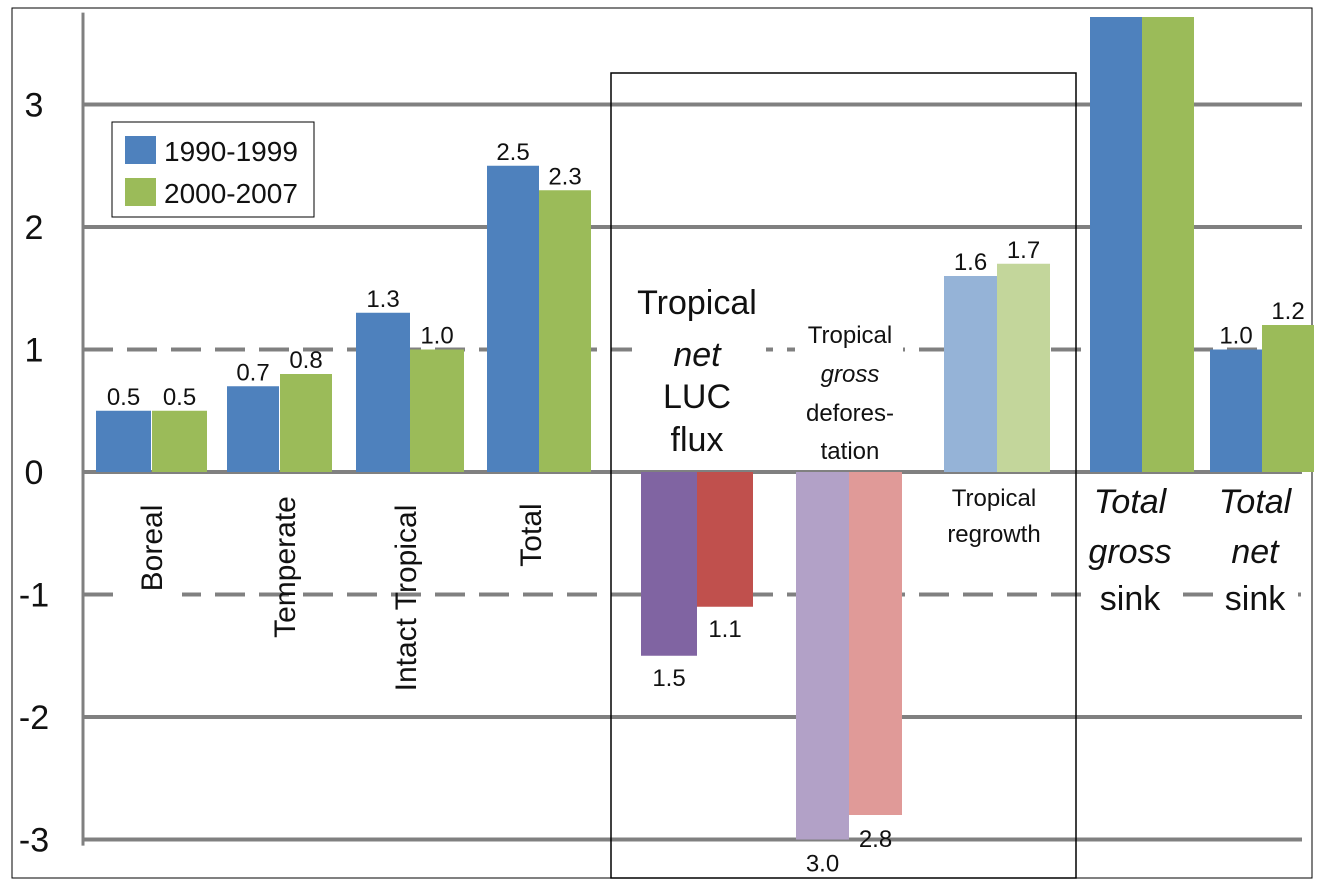  Describe the element at coordinates (34, 841) in the screenshot. I see `y-tick-label: -3` at that location.